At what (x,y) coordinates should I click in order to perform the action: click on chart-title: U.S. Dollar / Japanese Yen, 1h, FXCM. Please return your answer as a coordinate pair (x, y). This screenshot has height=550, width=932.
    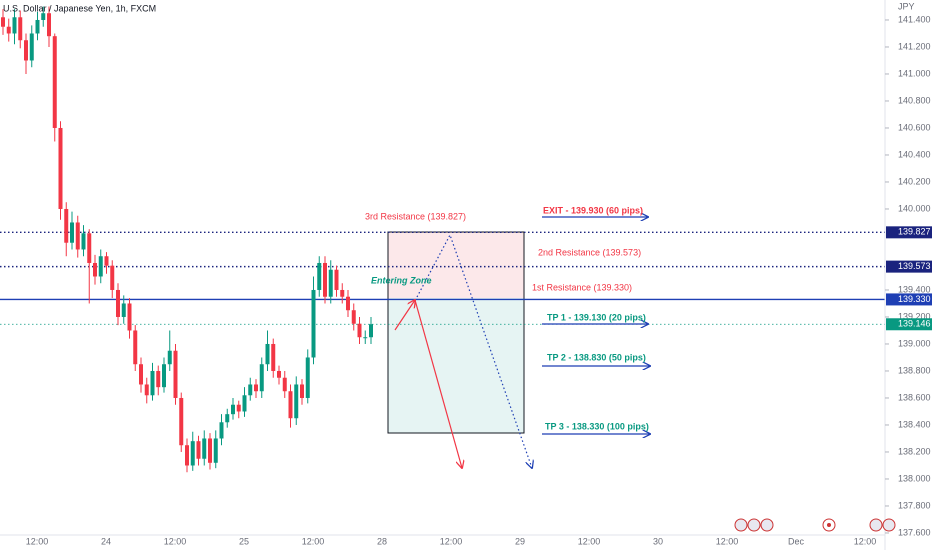
    Looking at the image, I should click on (79, 8).